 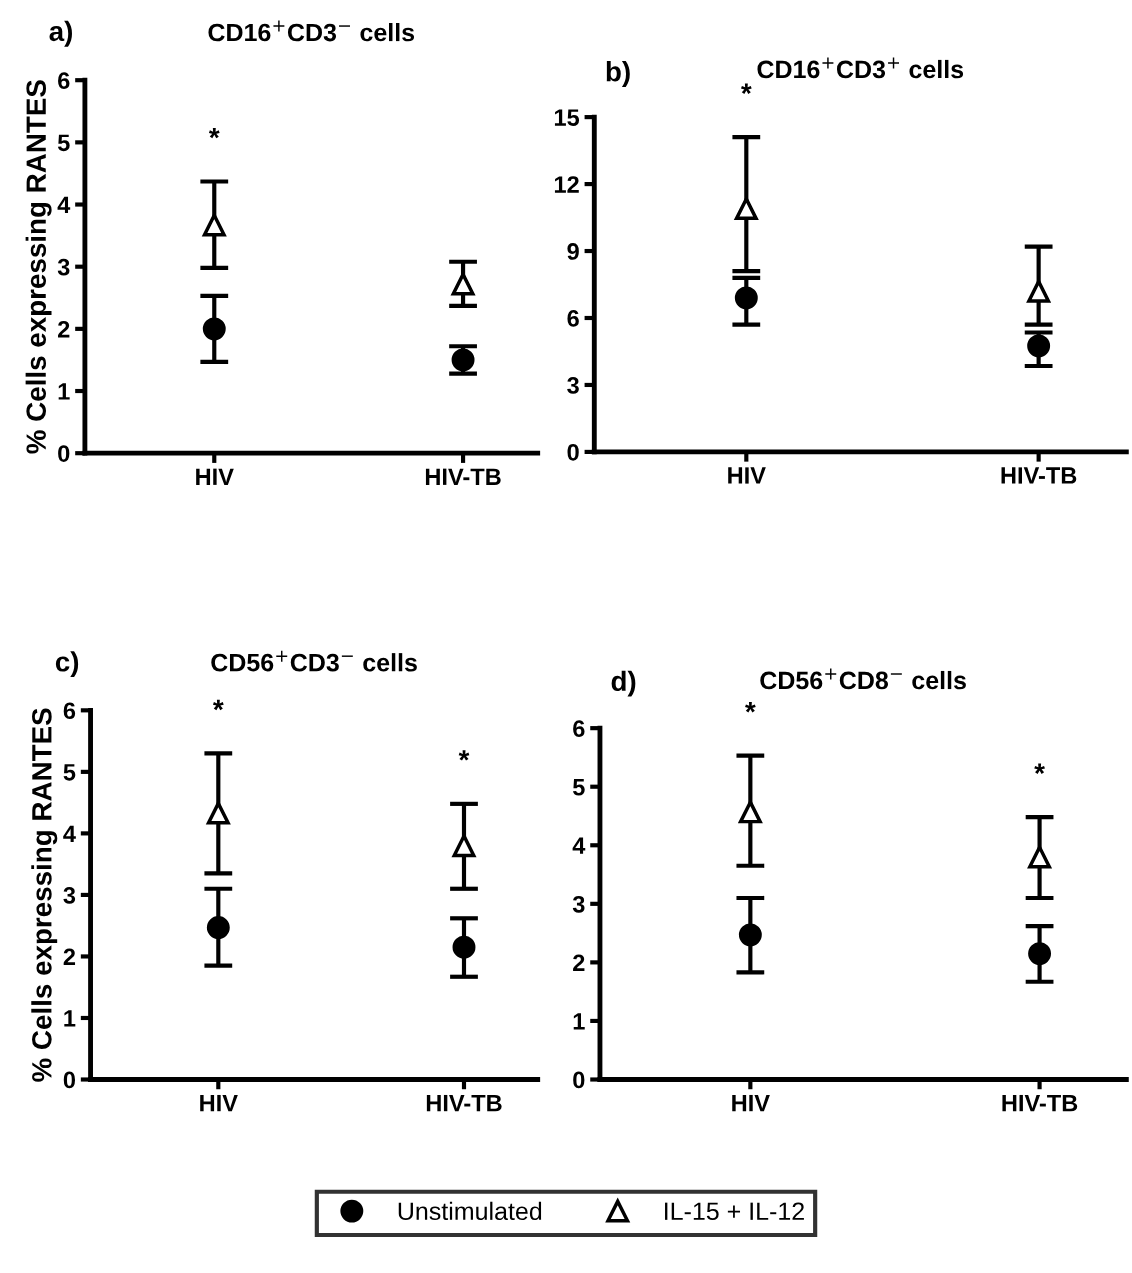 I want to click on chart-title: CD56$^{+}$CD3$^{−}$ cells, so click(x=314, y=661).